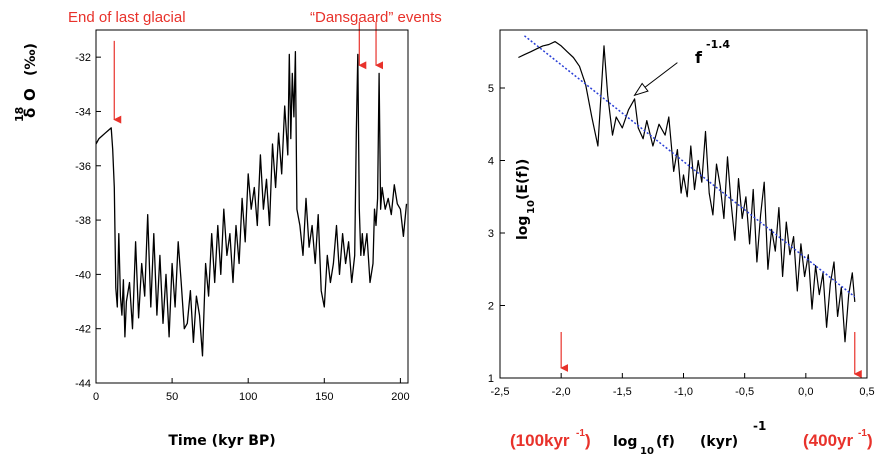 The height and width of the screenshot is (468, 885). Describe the element at coordinates (718, 44) in the screenshot. I see `annotation-power-law-exponent: -1.4` at that location.